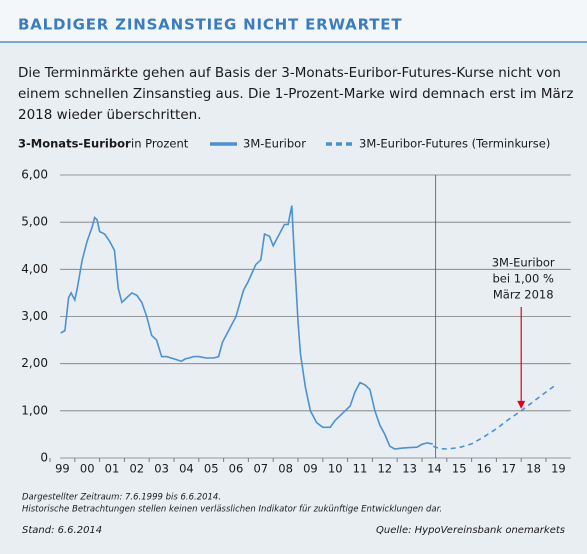 The width and height of the screenshot is (587, 554). I want to click on x-tick-label: 03, so click(161, 469).